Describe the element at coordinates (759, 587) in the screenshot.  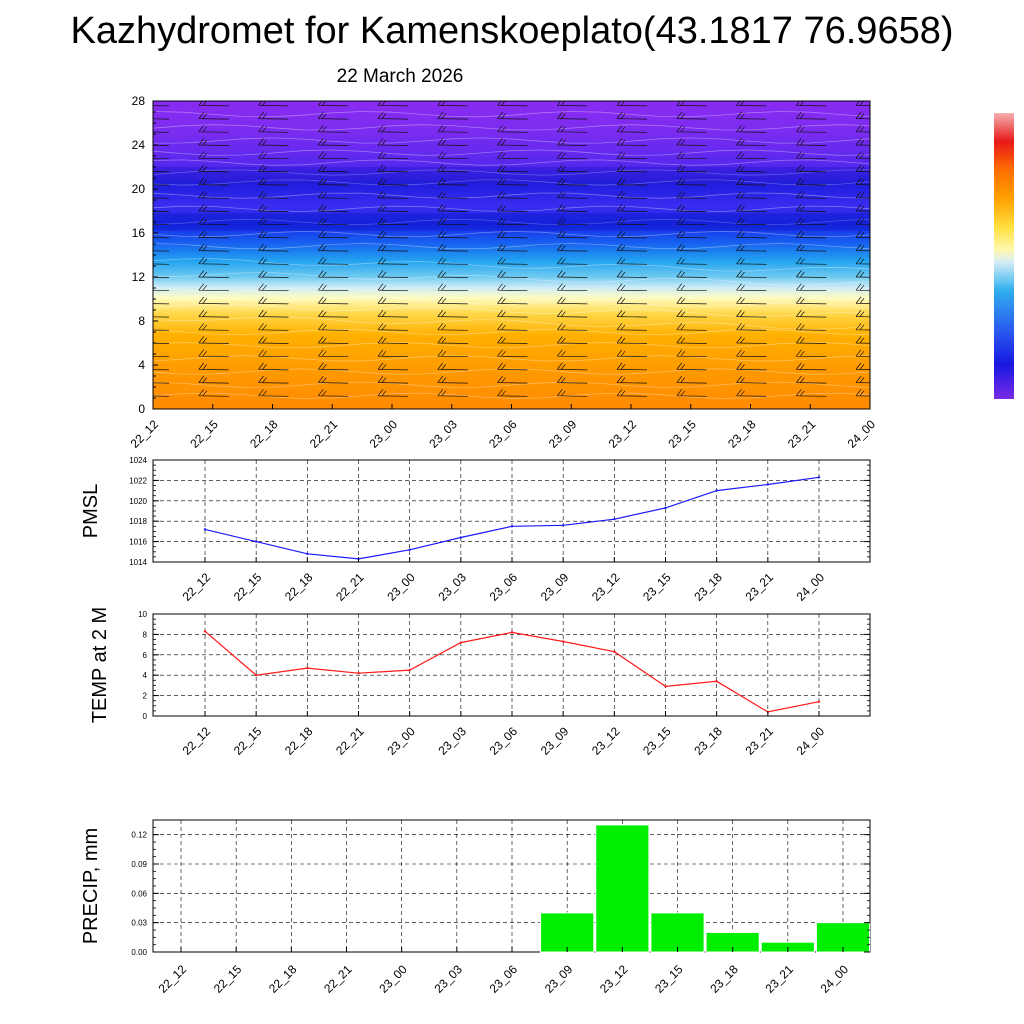
I see `x-tick-label: 23_21` at that location.